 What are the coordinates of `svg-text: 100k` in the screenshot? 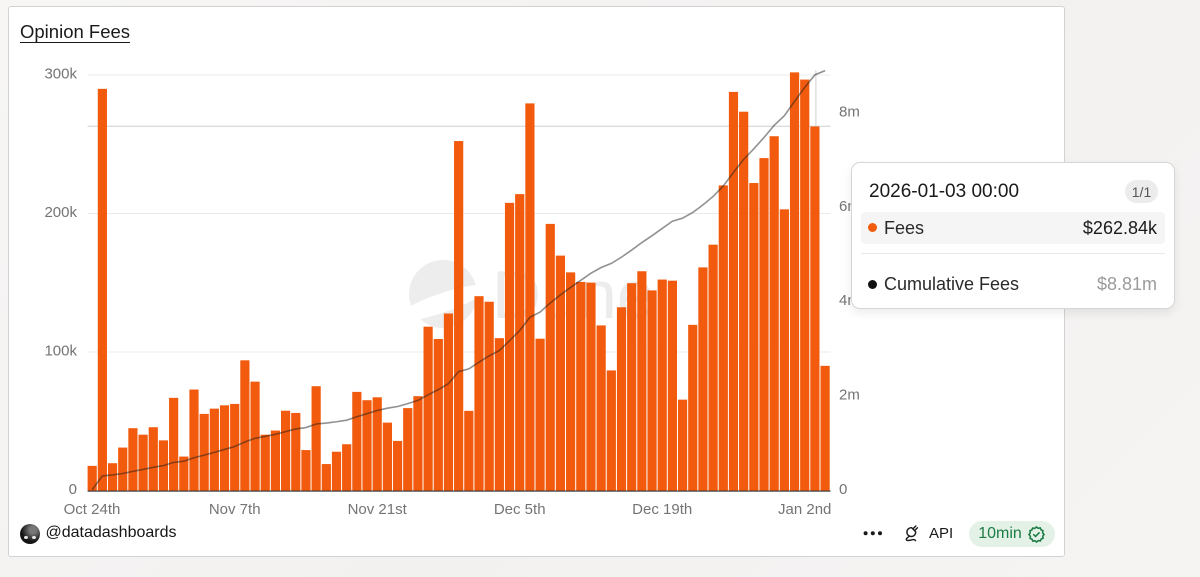 It's located at (60, 351).